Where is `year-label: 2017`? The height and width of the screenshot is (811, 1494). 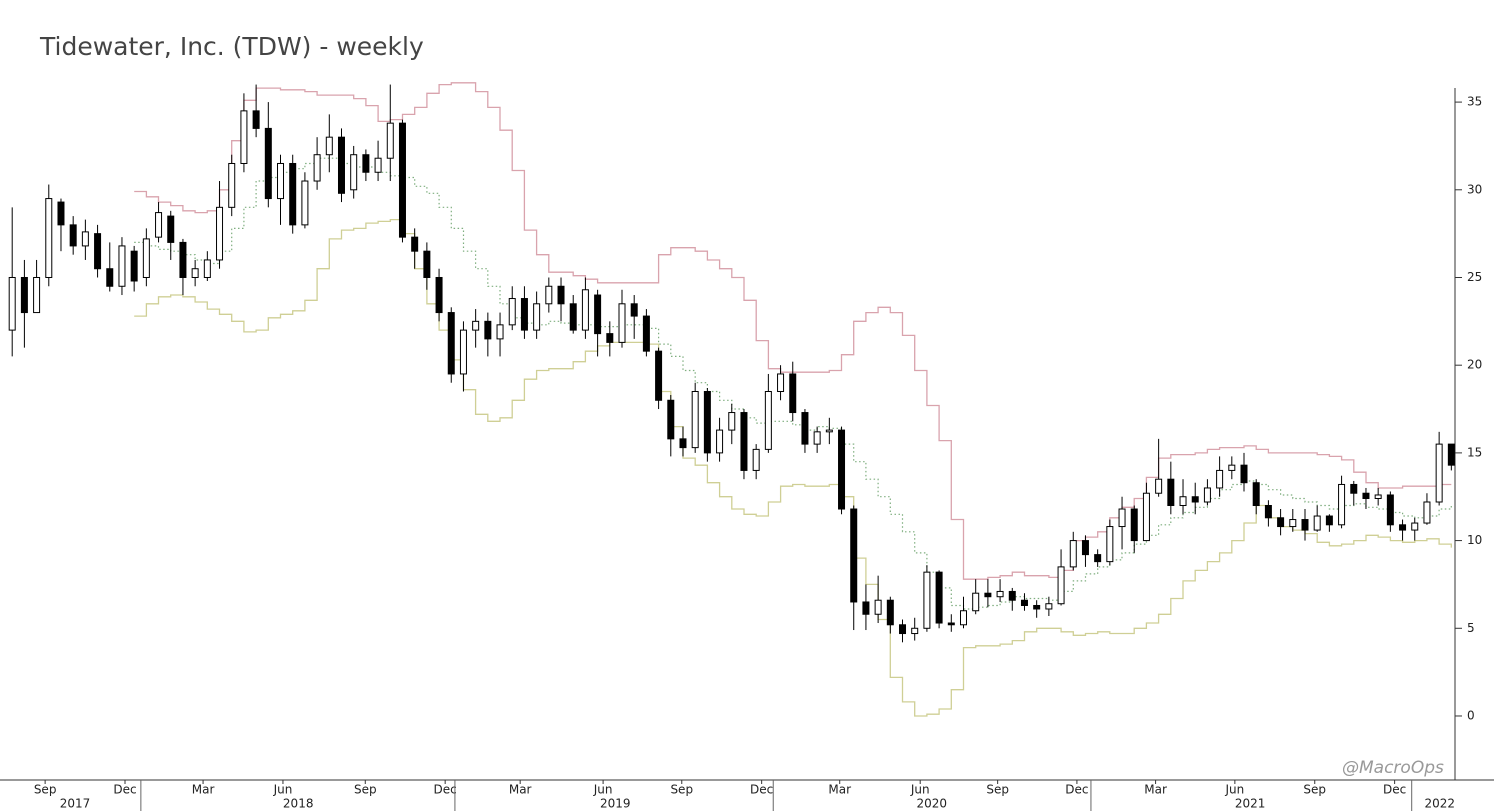 year-label: 2017 is located at coordinates (75, 804).